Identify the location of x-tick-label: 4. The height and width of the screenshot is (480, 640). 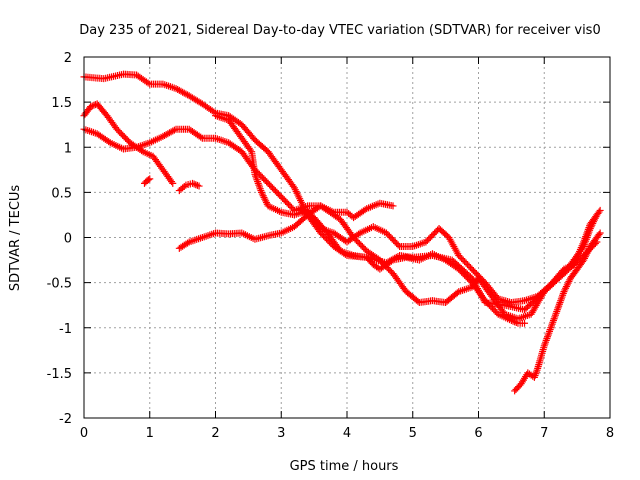
(347, 433).